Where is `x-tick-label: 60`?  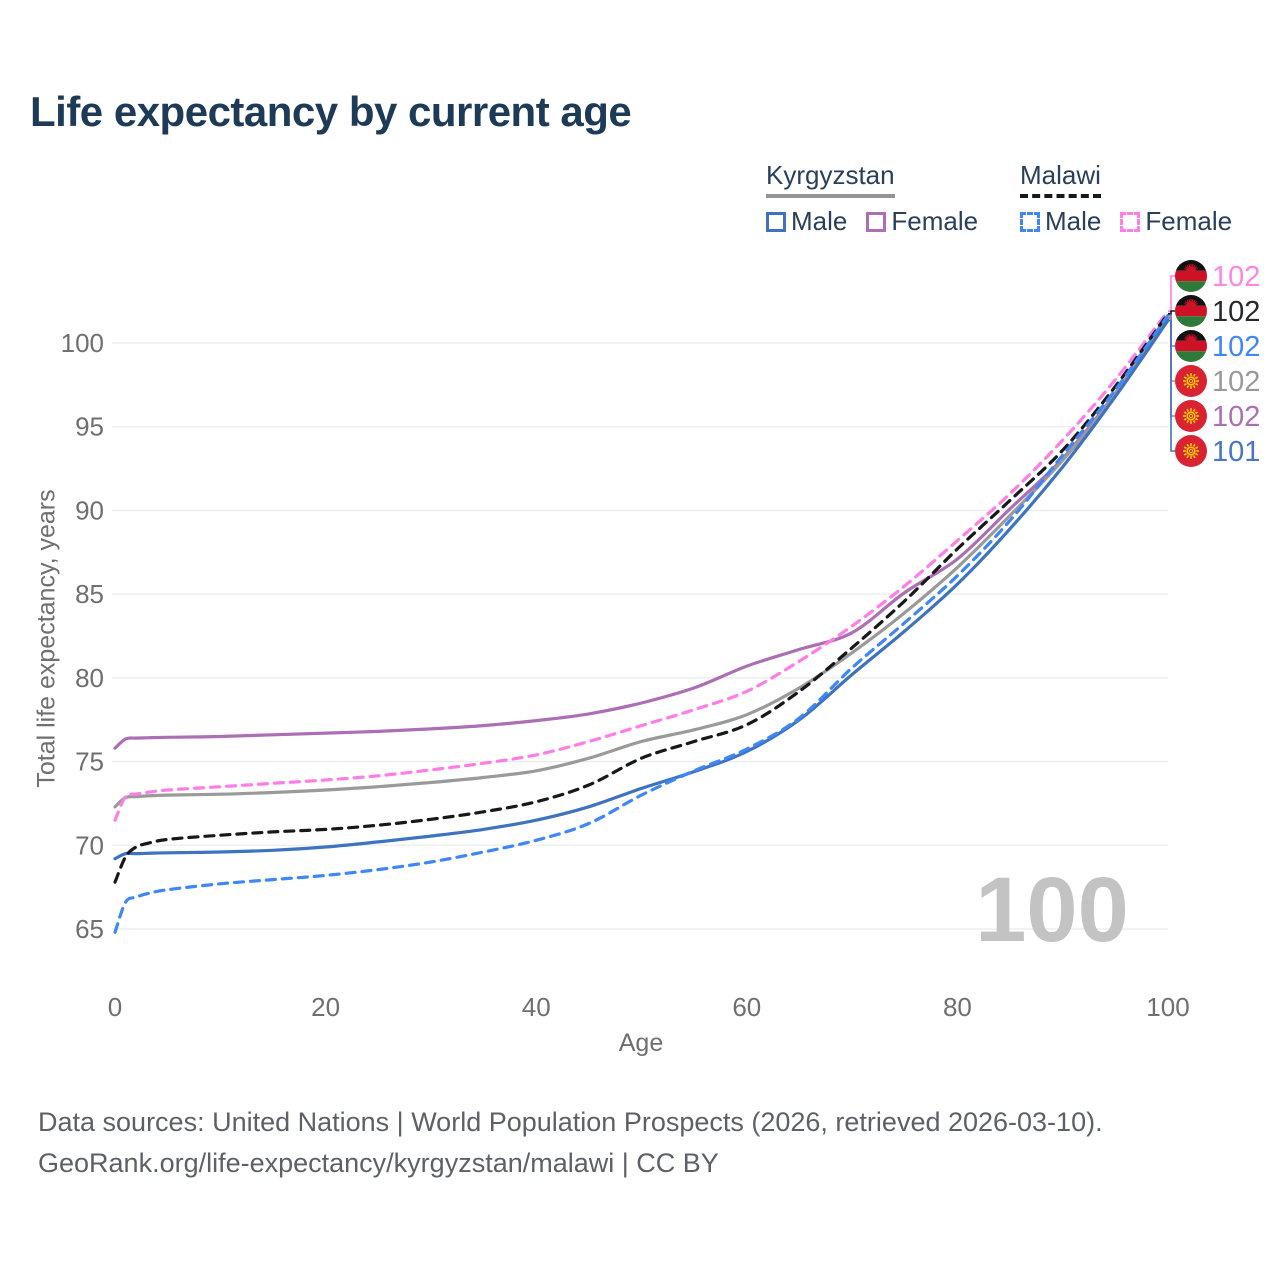
x-tick-label: 60 is located at coordinates (746, 1007).